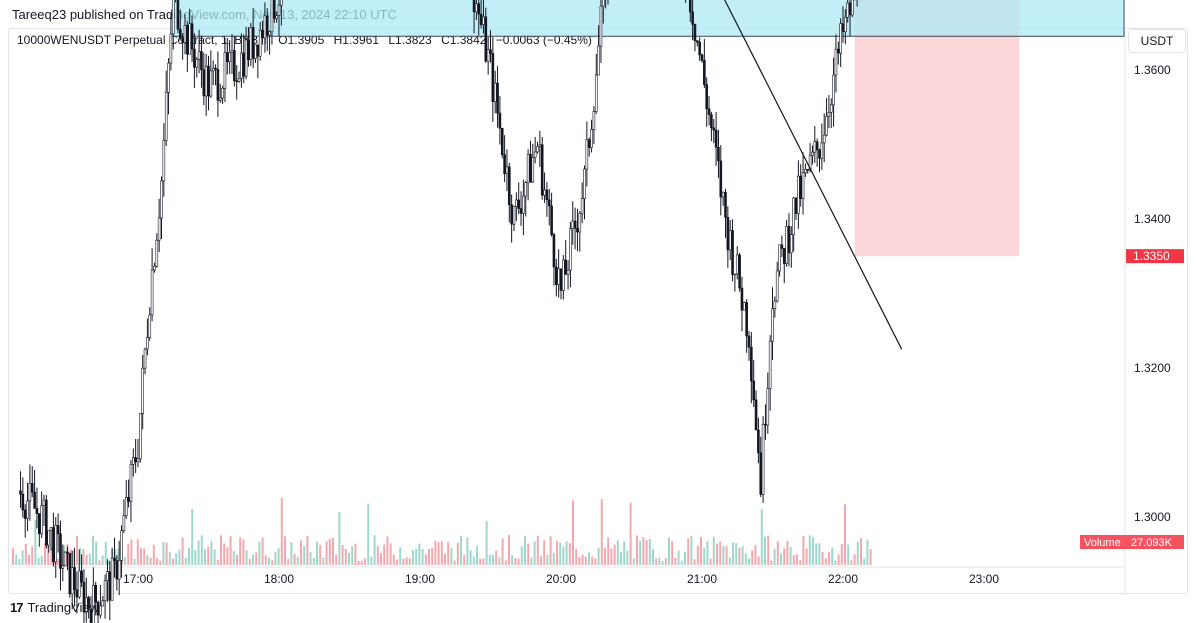 The height and width of the screenshot is (623, 1200). What do you see at coordinates (1151, 256) in the screenshot?
I see `price-tag-value: 1.3350` at bounding box center [1151, 256].